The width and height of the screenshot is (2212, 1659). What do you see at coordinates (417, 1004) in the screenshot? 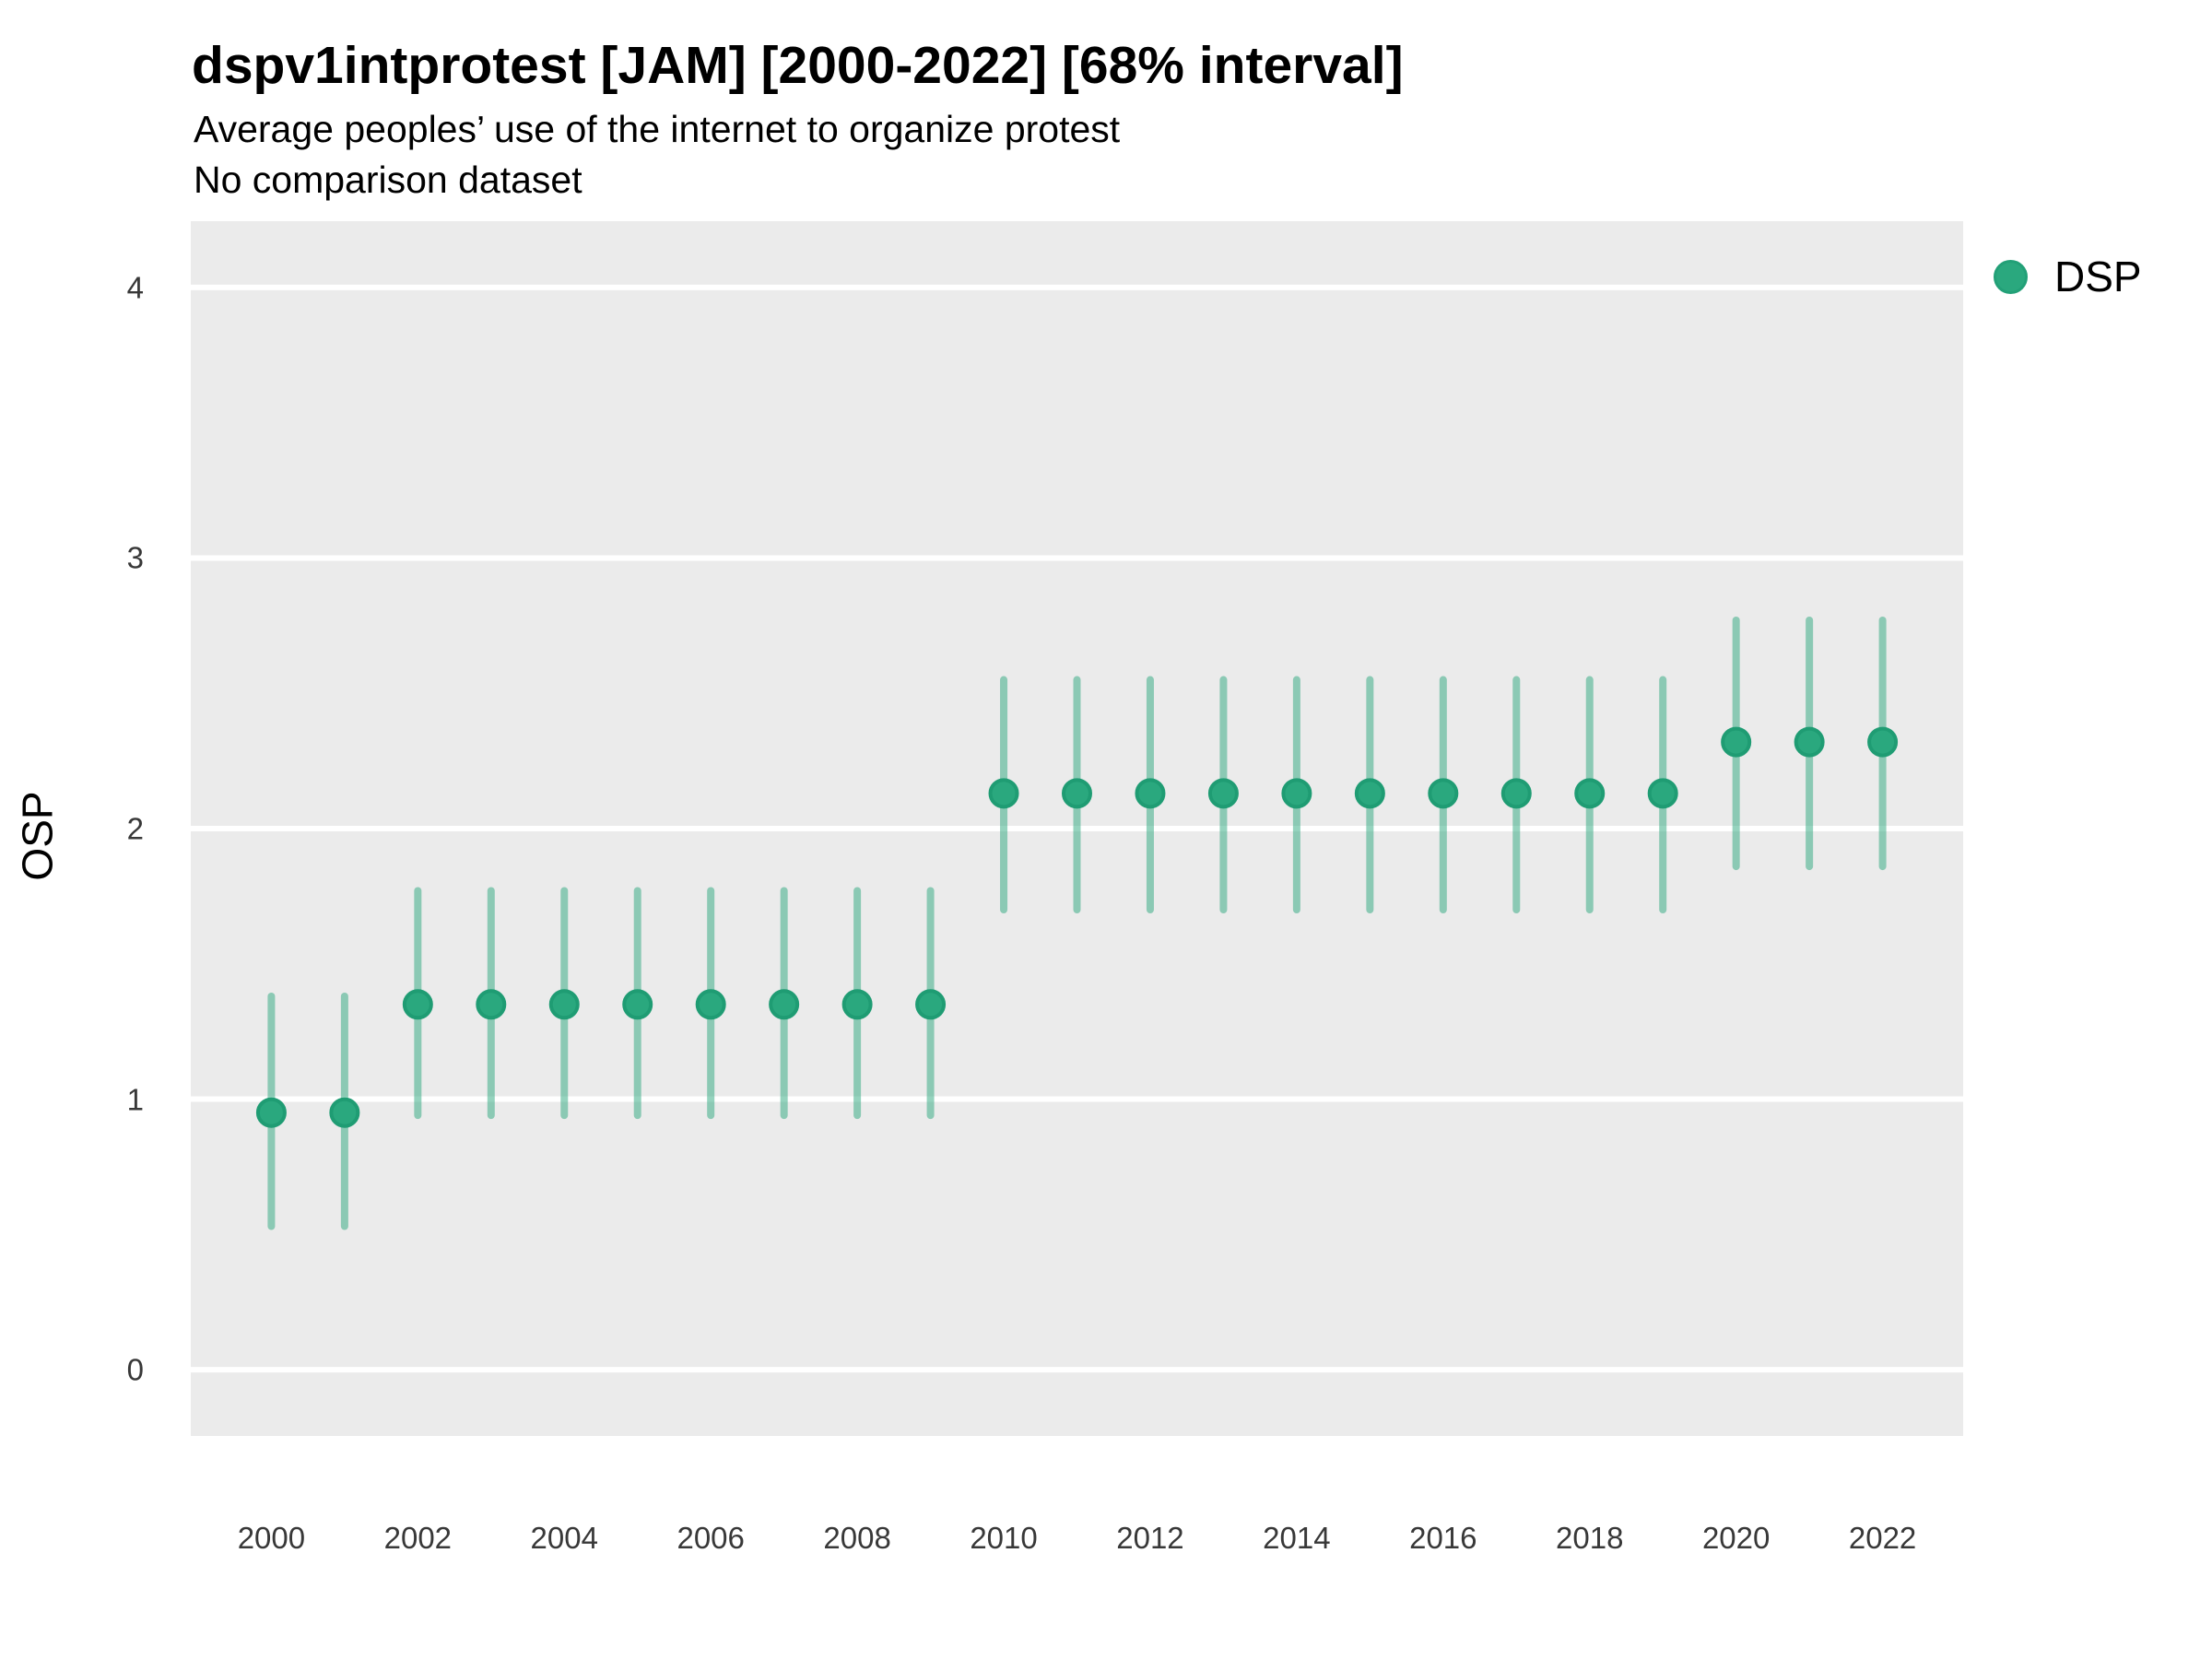
I see `data-point-2002` at bounding box center [417, 1004].